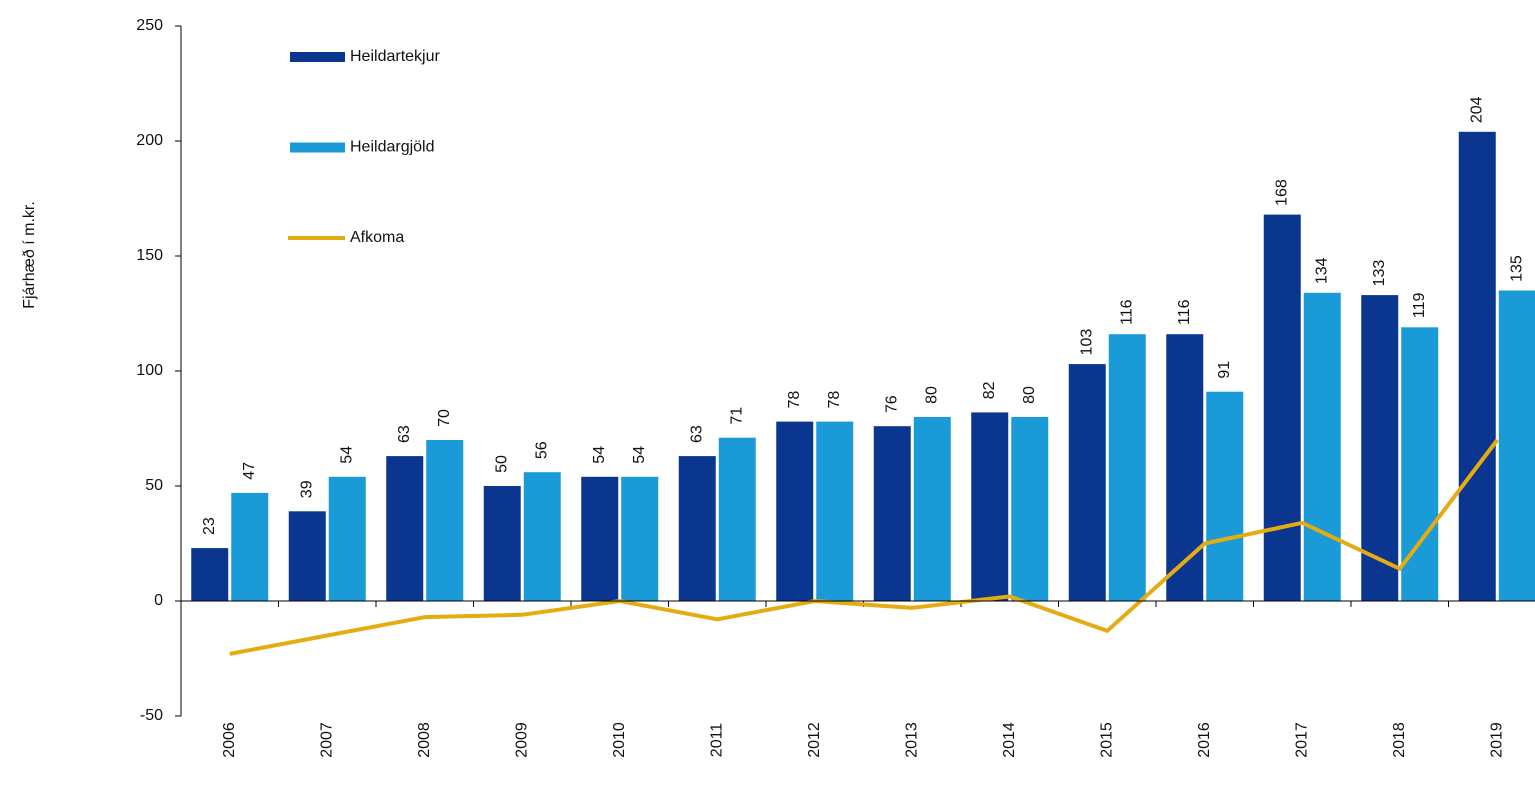  Describe the element at coordinates (1496, 740) in the screenshot. I see `x-tick-label: 2019` at that location.